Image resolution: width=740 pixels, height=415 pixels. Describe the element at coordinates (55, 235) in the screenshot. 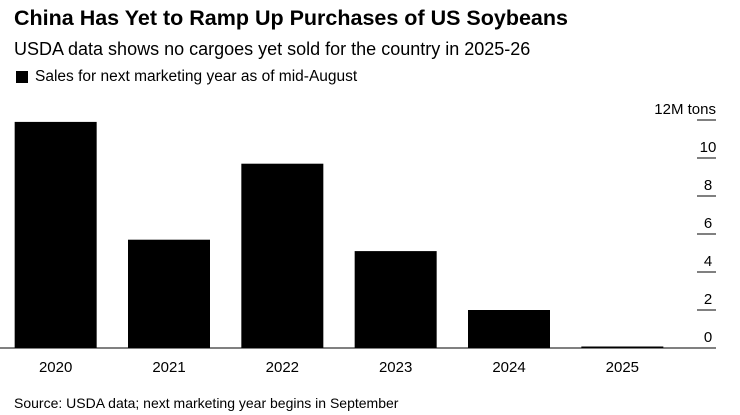

I see `bar-2020` at that location.